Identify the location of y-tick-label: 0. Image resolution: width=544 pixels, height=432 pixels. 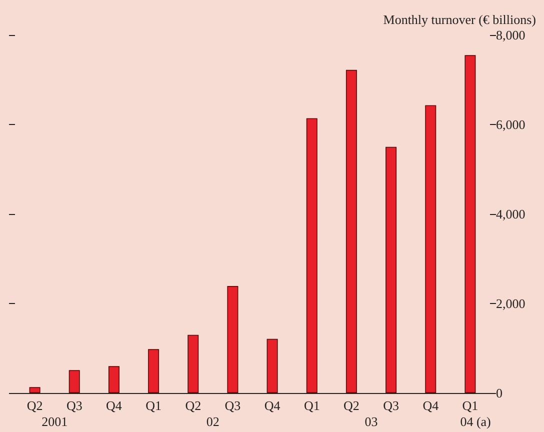
(499, 393).